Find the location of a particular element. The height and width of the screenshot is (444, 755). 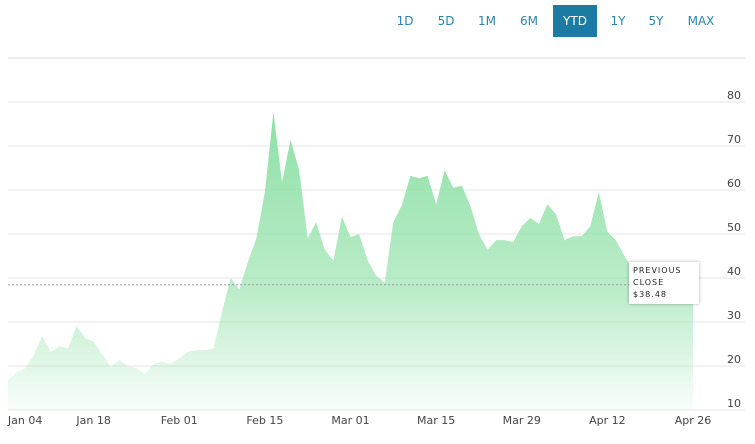

y-tick-label: 80 is located at coordinates (734, 95).